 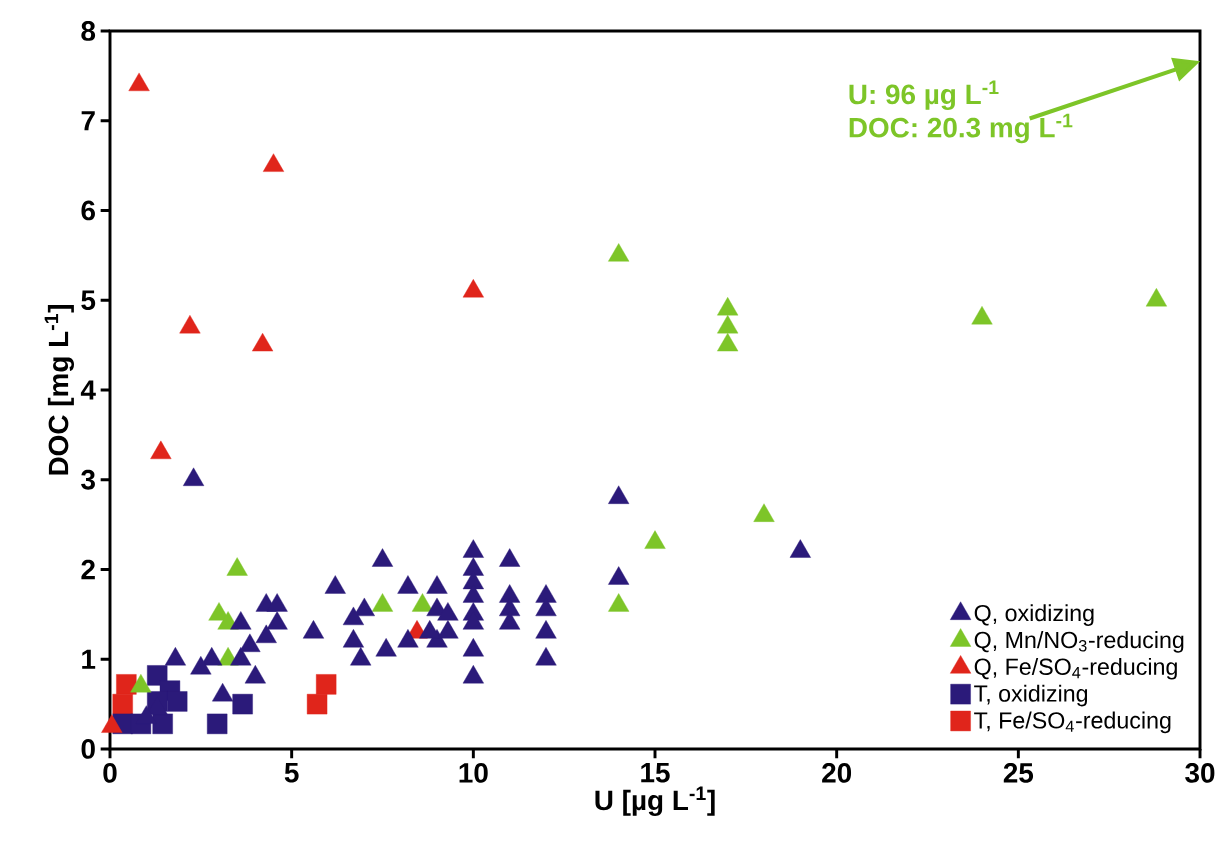 I want to click on x-tick-label: 5, so click(x=291, y=773).